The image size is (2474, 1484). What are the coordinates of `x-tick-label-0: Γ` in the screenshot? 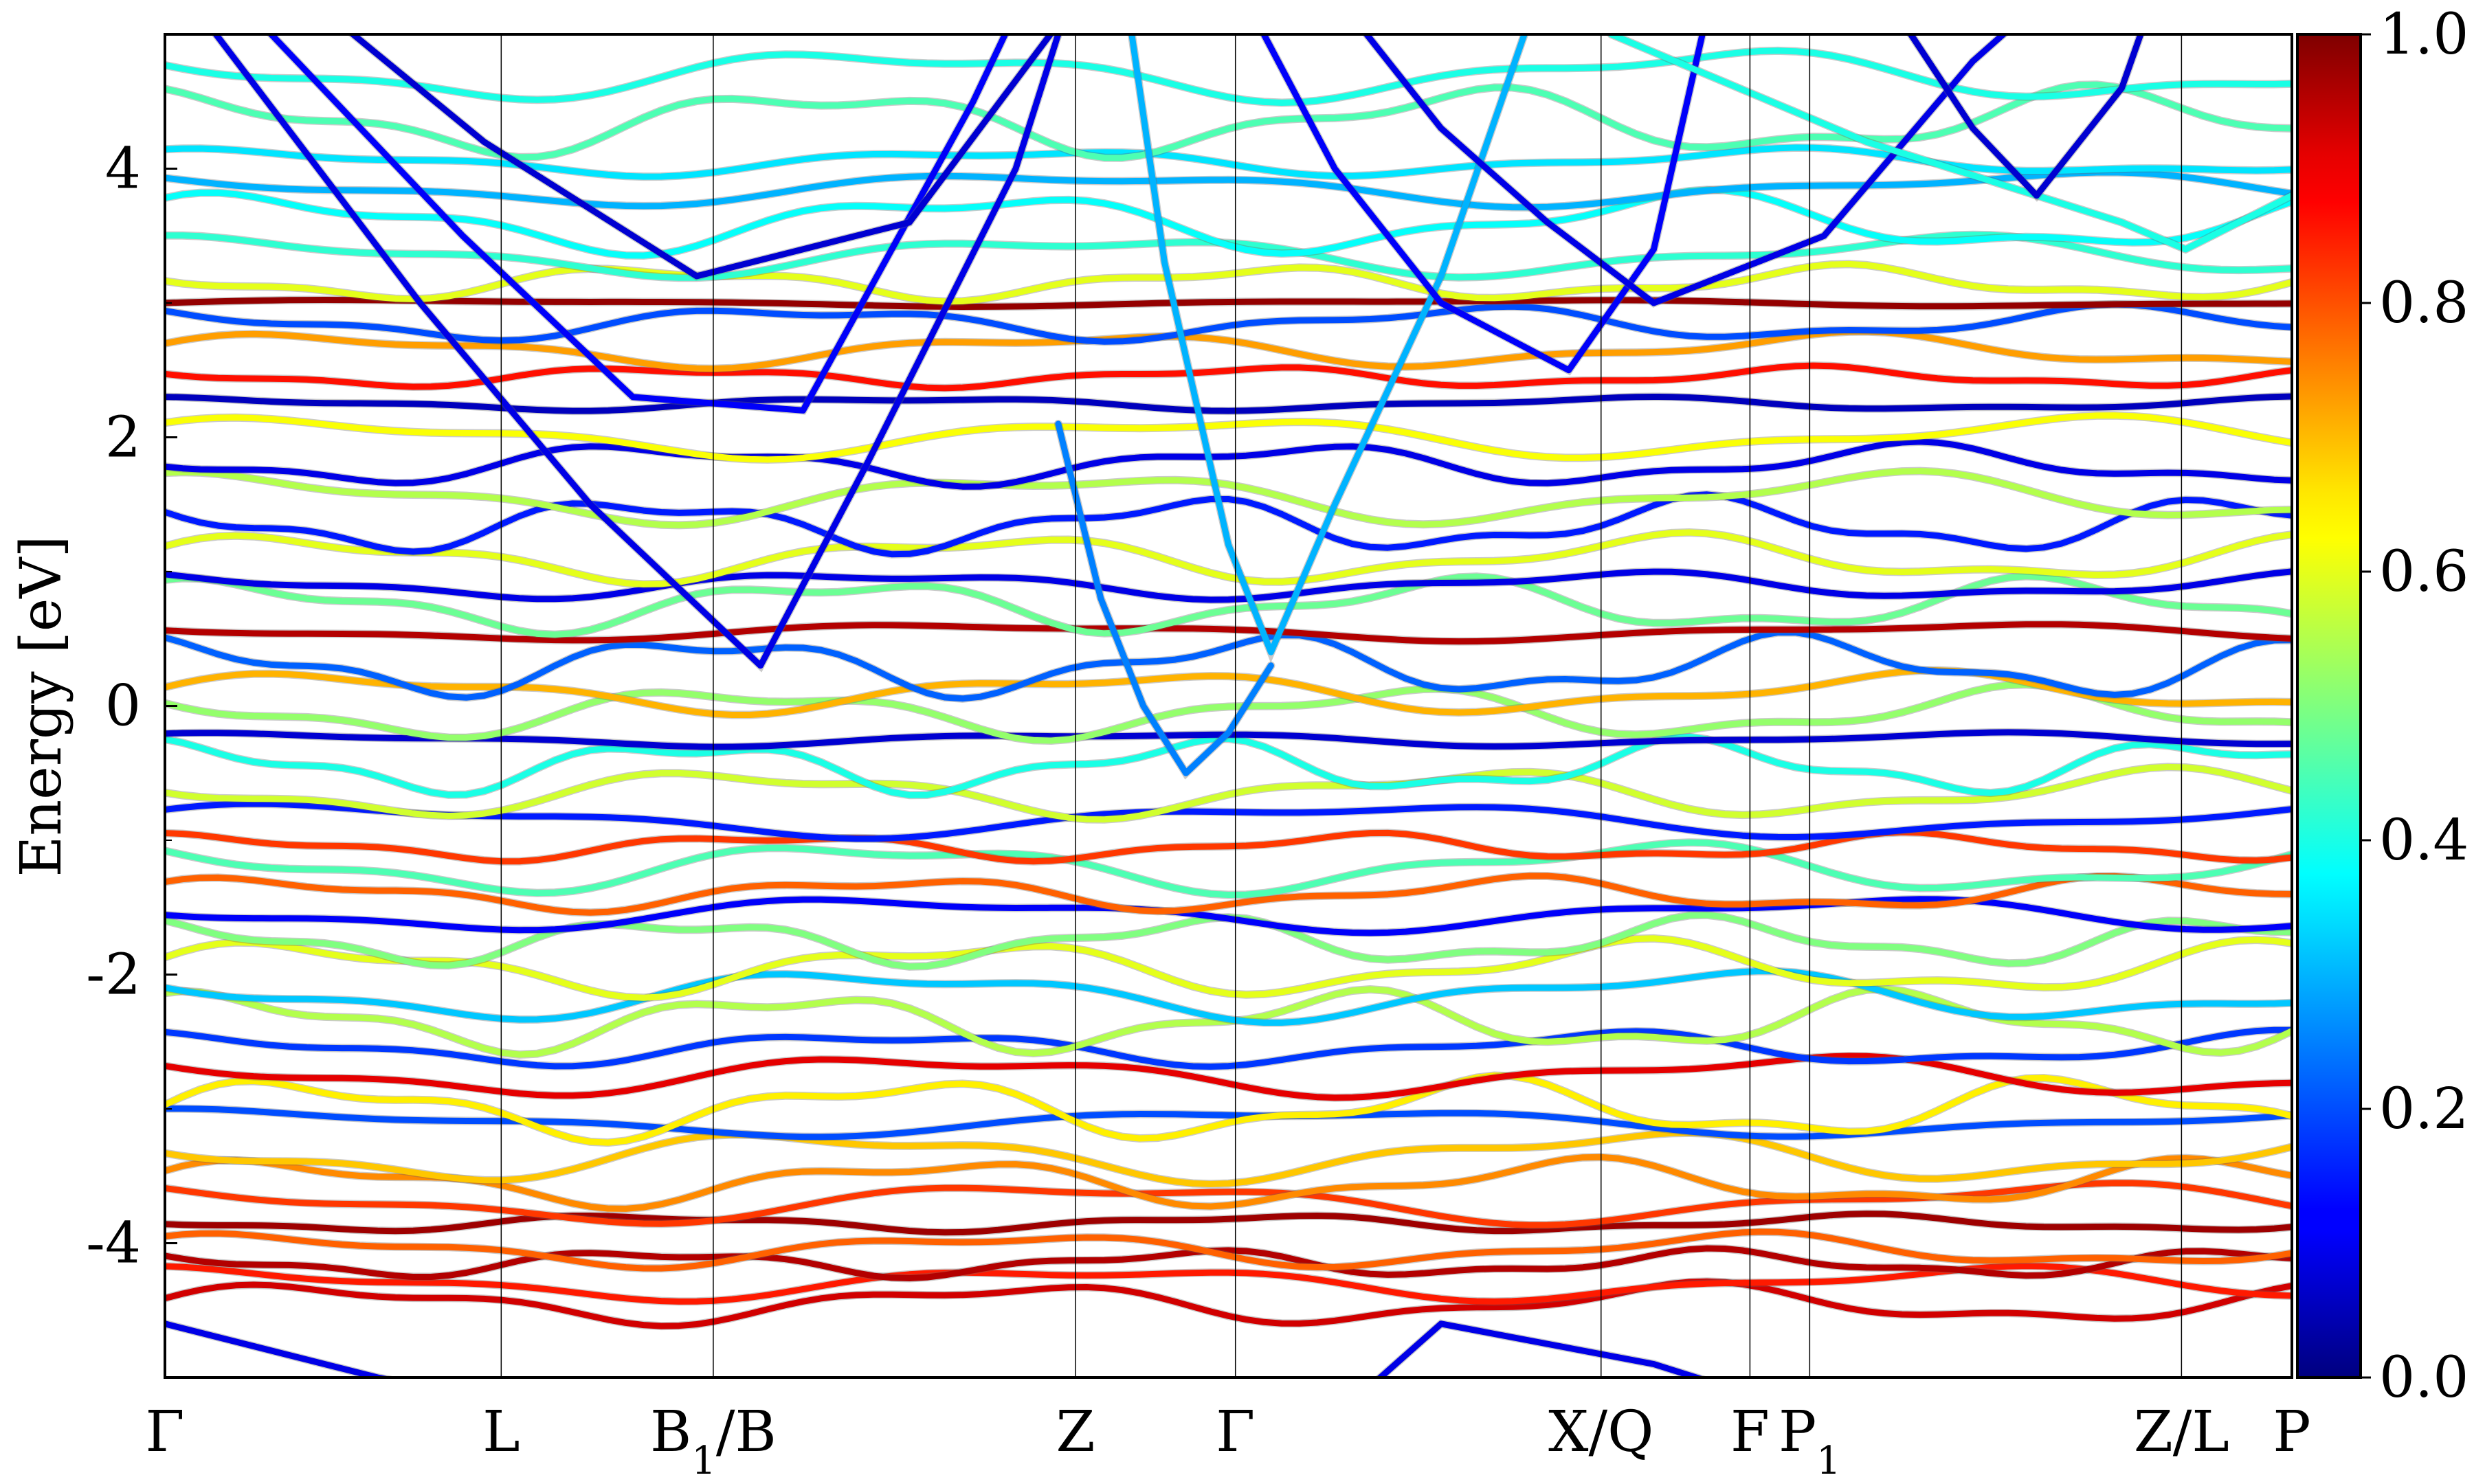 It's located at (165, 1432).